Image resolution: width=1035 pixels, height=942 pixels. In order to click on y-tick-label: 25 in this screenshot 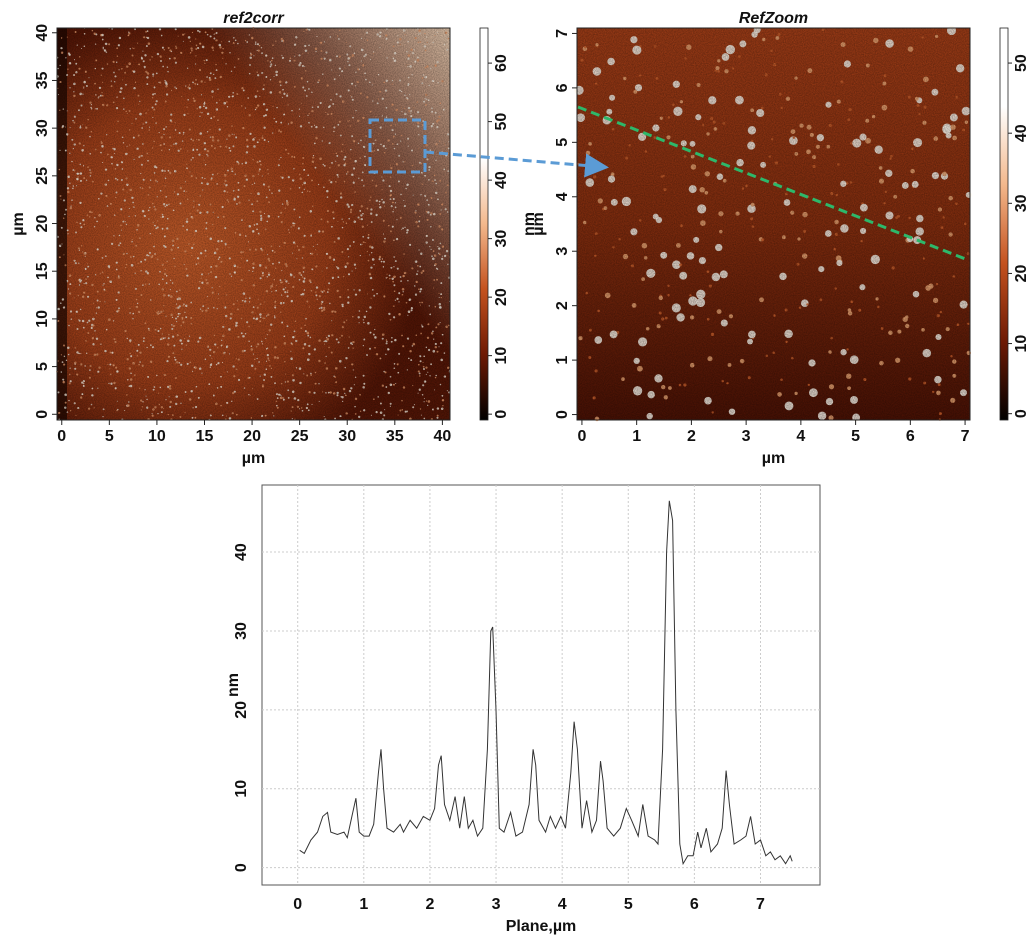, I will do `click(42, 176)`.